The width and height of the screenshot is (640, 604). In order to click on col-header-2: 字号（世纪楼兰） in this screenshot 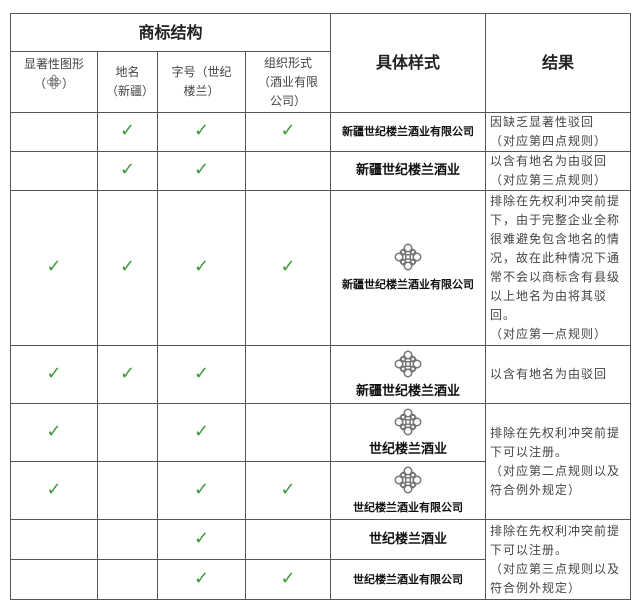, I will do `click(201, 82)`.